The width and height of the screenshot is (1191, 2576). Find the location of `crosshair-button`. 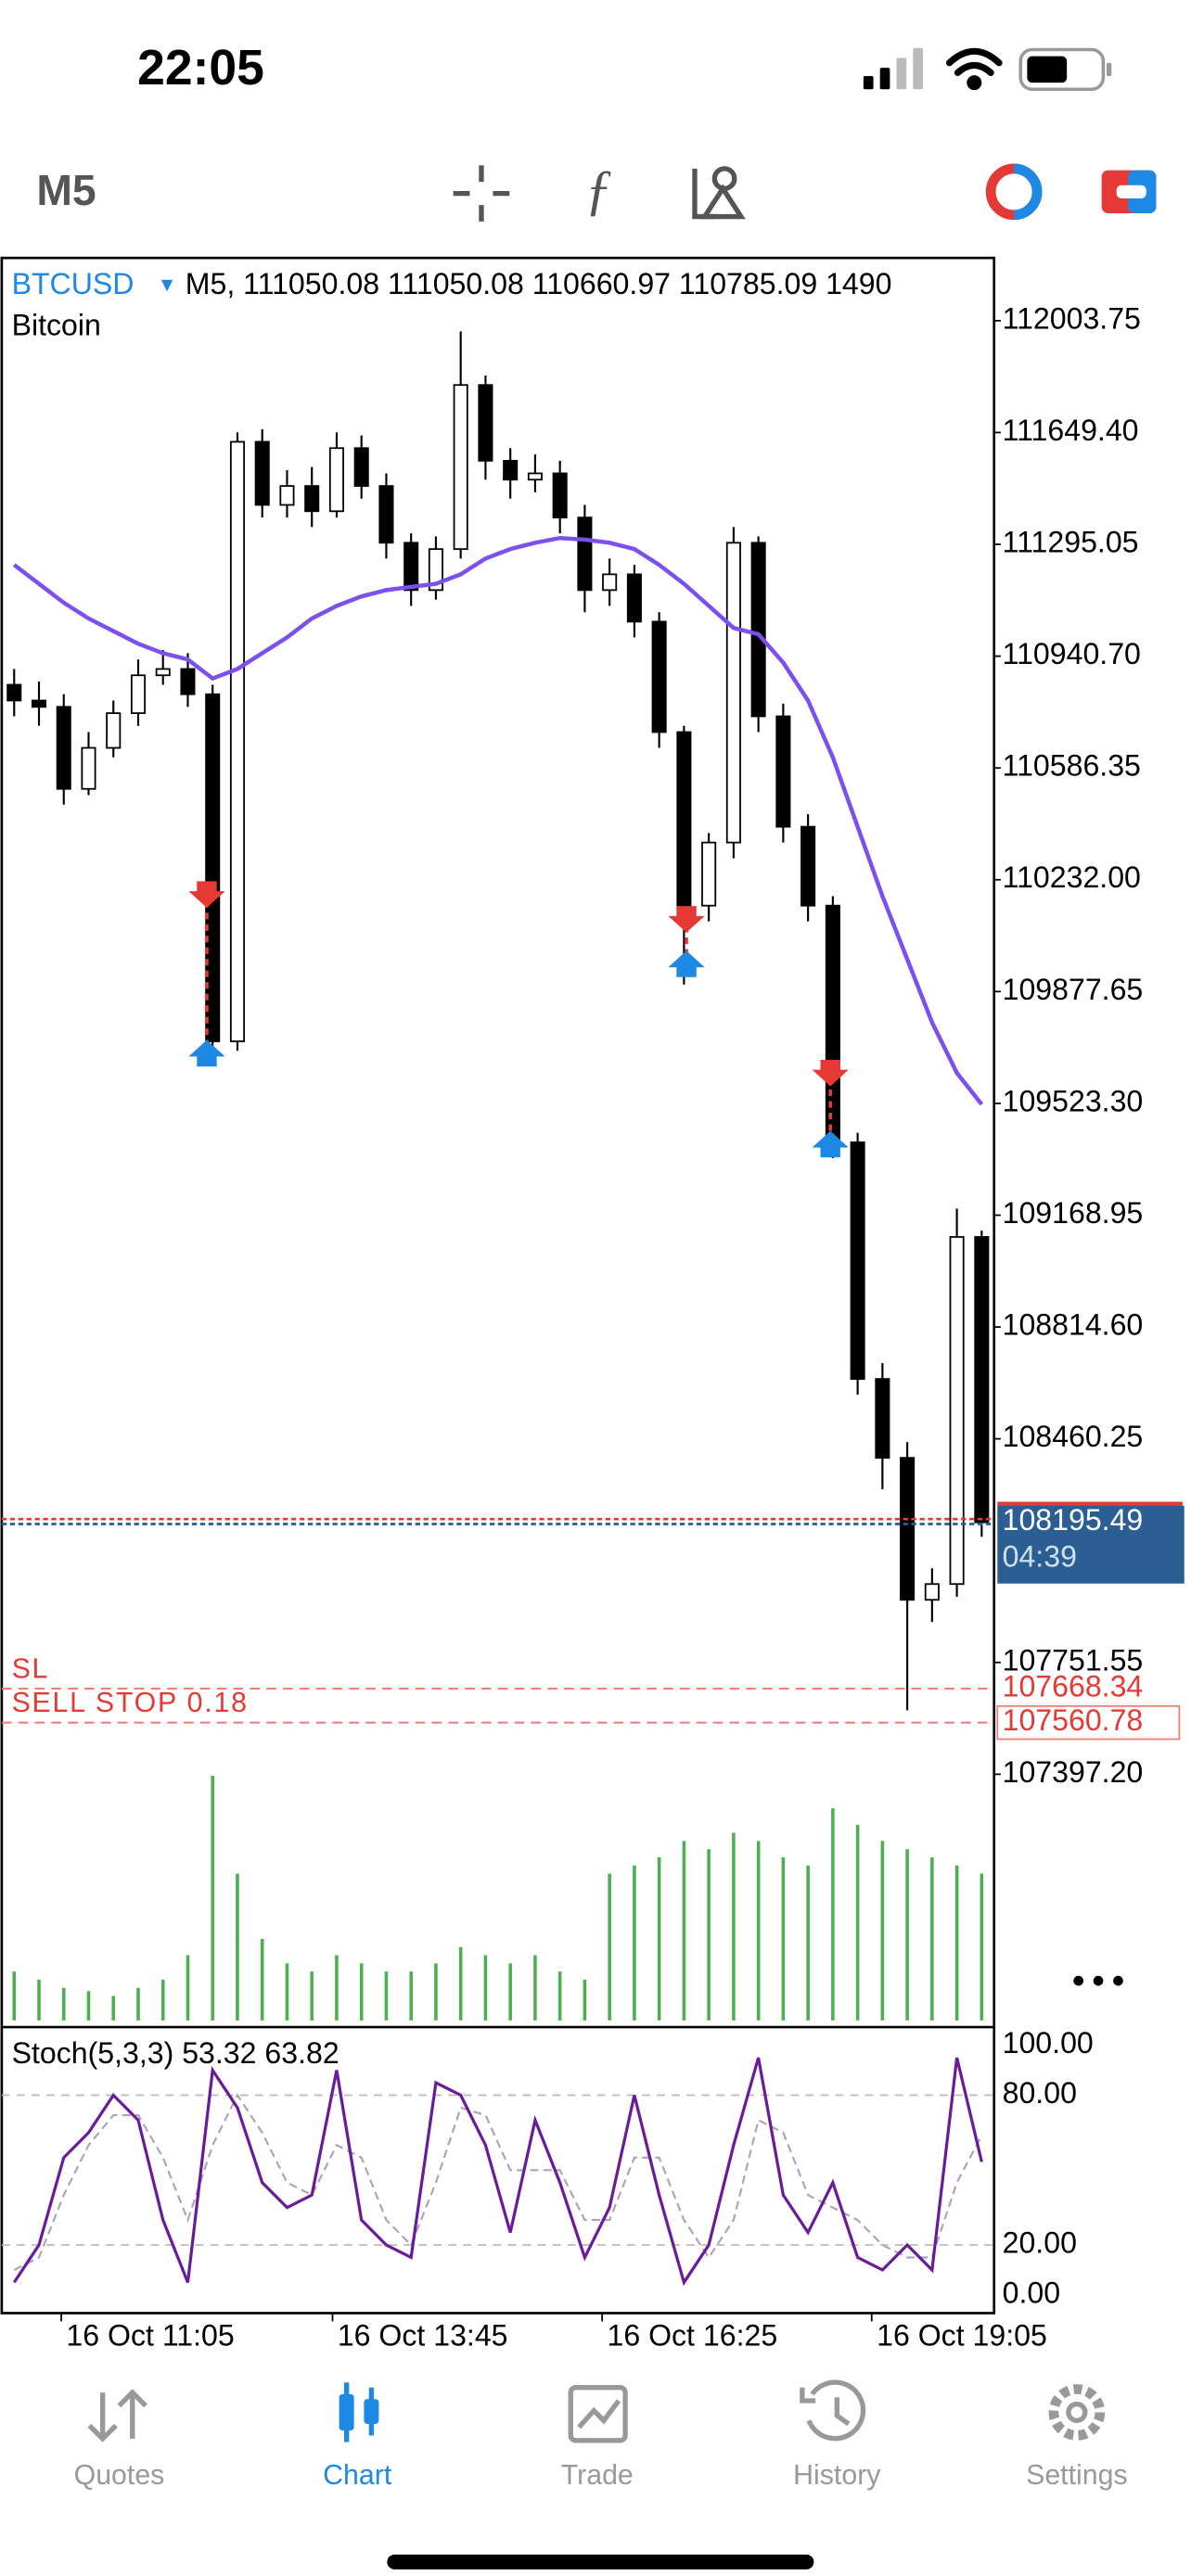

crosshair-button is located at coordinates (482, 193).